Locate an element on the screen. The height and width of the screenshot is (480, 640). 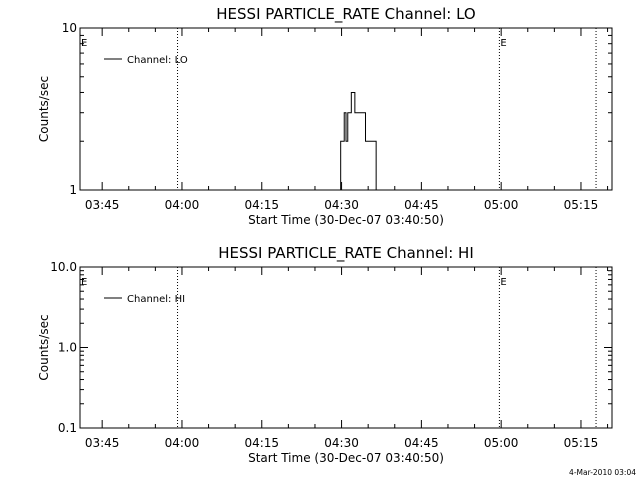
series-line is located at coordinates (358, 141).